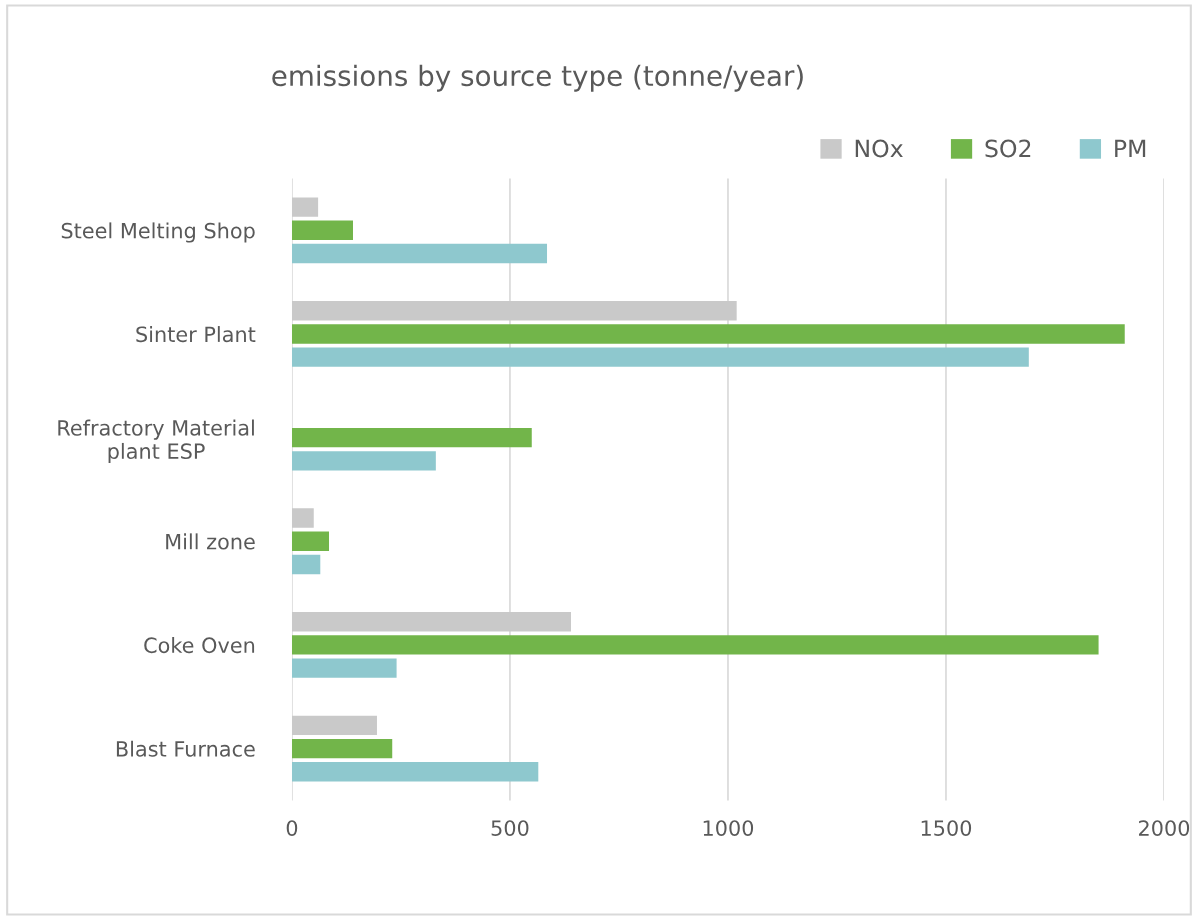 Image resolution: width=1198 pixels, height=920 pixels. I want to click on y-tick-label: Blast Furnace, so click(185, 748).